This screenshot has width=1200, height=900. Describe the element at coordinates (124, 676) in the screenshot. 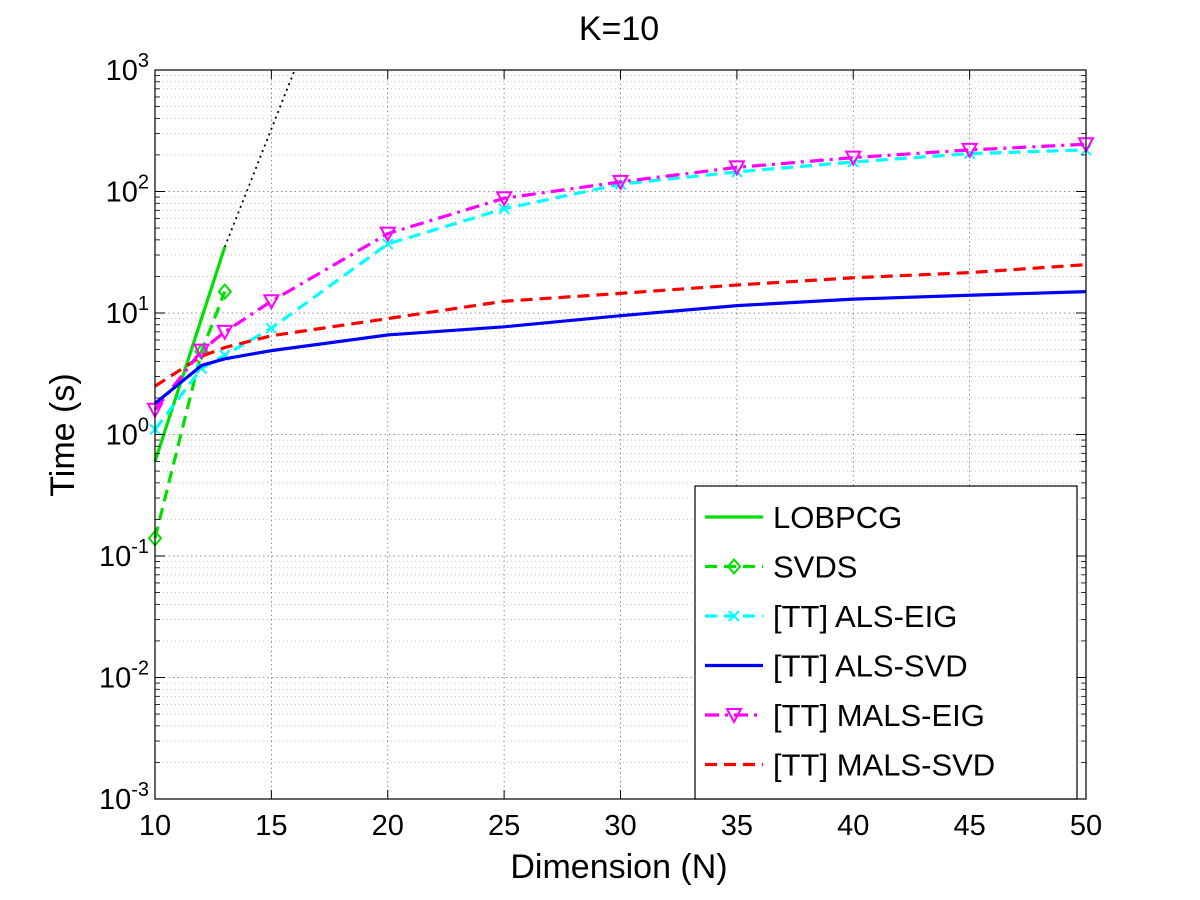

I see `y-tick-label: 10⁻²` at that location.